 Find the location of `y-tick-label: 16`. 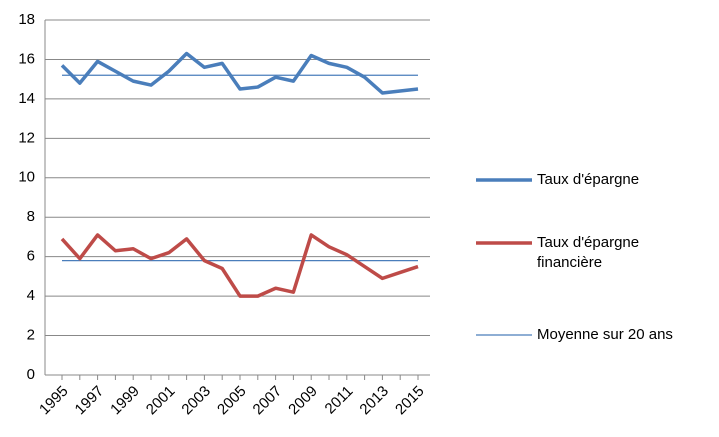

y-tick-label: 16 is located at coordinates (26, 58).